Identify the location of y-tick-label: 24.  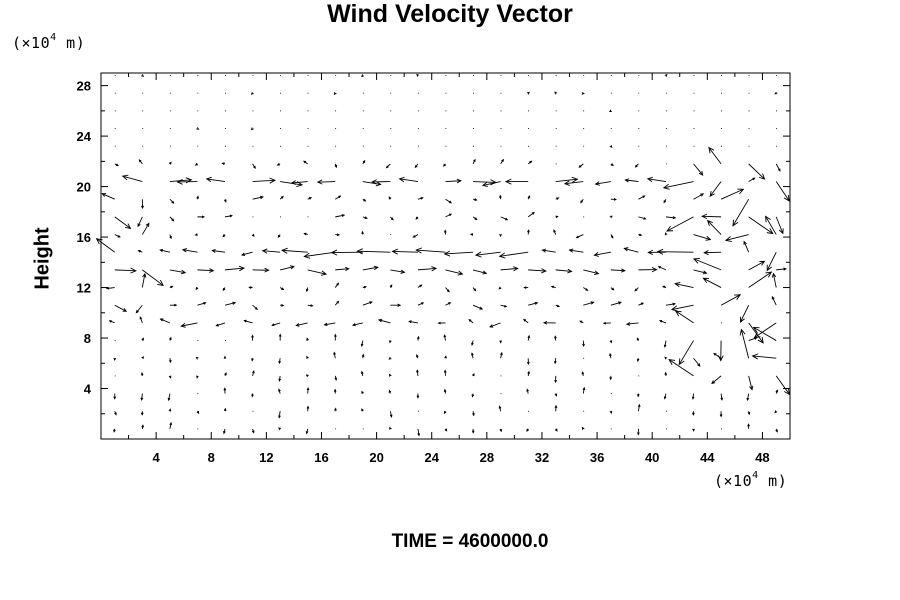
(84, 136).